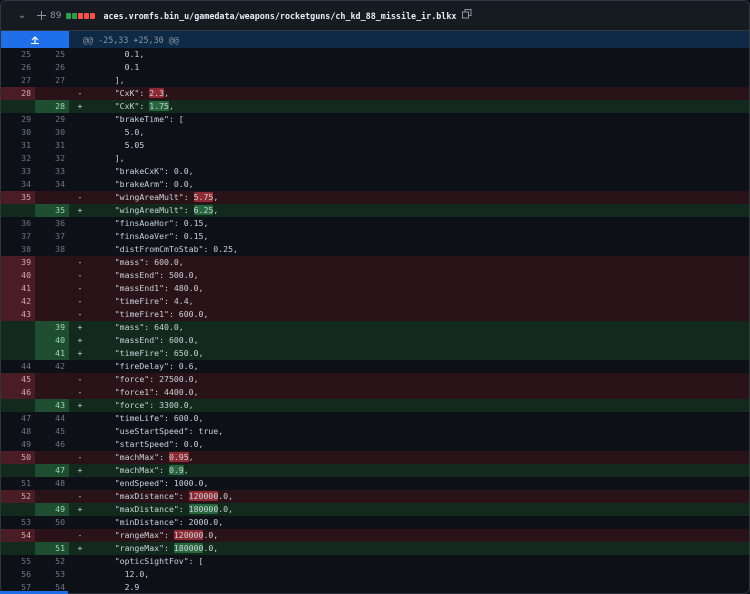 This screenshot has height=594, width=750. What do you see at coordinates (26, 483) in the screenshot?
I see `old-line-number: 51` at bounding box center [26, 483].